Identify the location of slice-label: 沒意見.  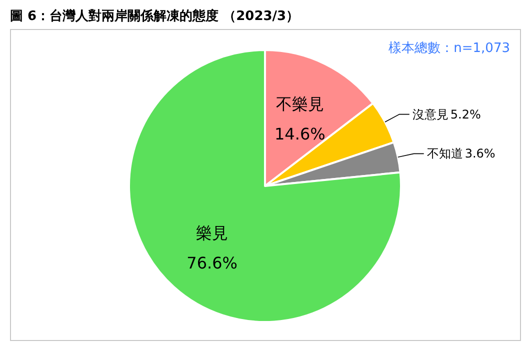
(430, 114).